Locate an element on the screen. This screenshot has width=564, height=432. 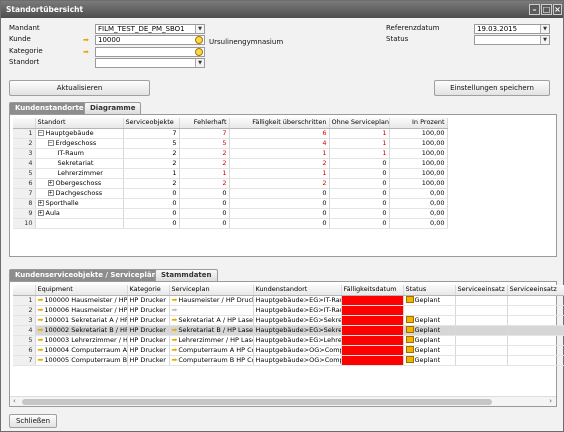
column-header: Status is located at coordinates (429, 290).